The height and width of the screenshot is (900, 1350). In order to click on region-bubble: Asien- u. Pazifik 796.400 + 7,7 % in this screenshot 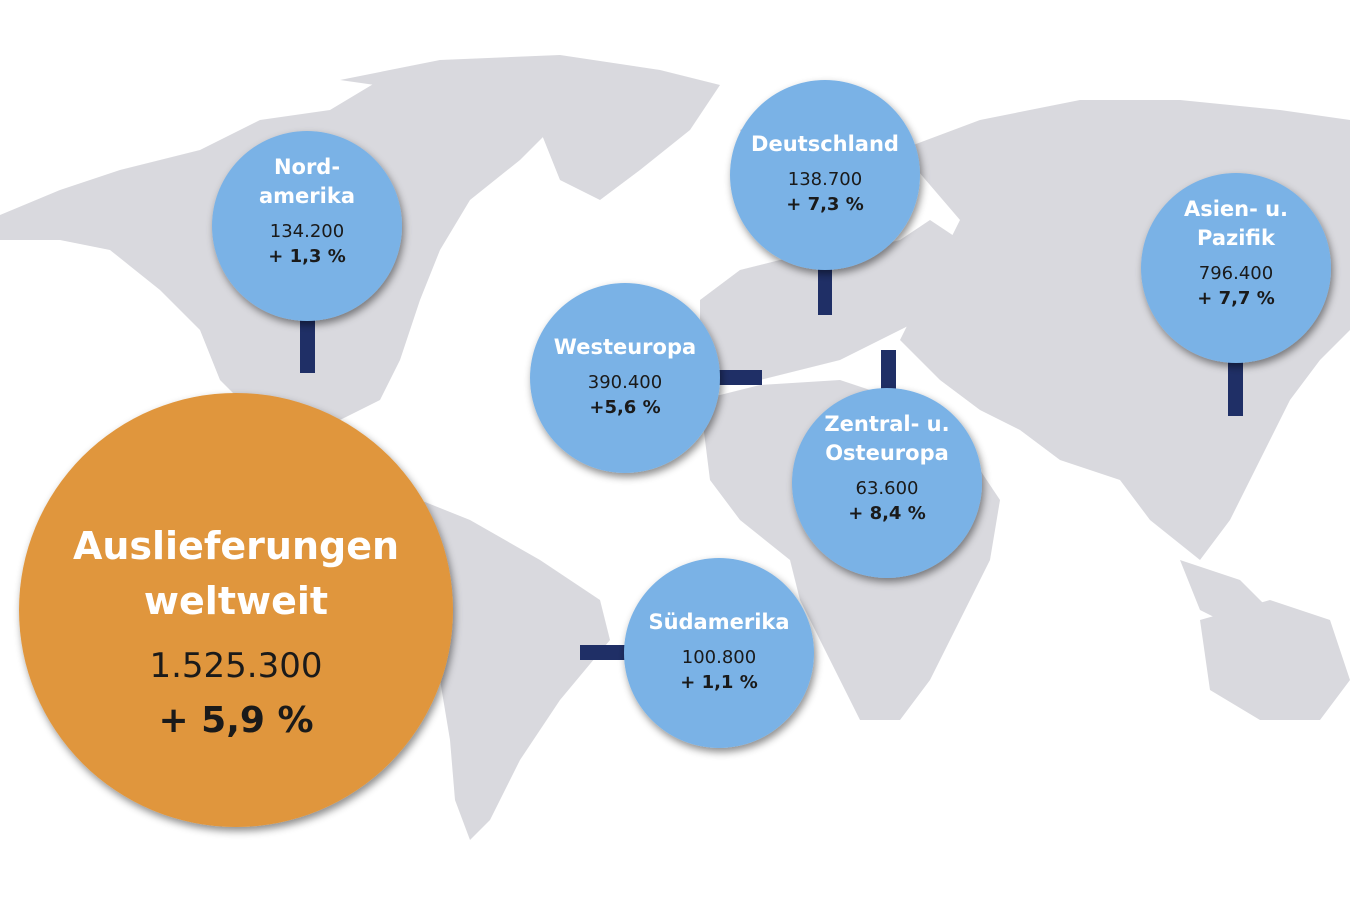, I will do `click(1236, 268)`.